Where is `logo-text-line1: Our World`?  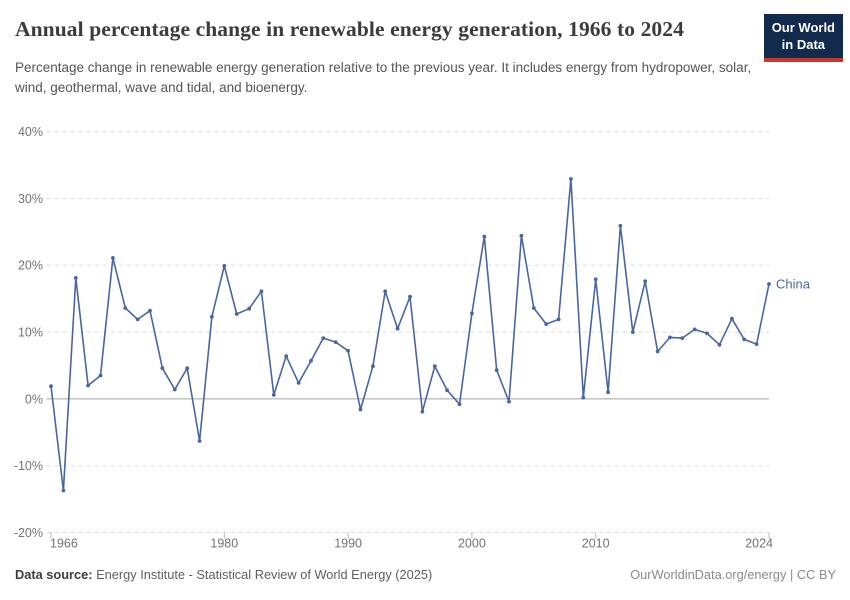
logo-text-line1: Our World is located at coordinates (803, 27).